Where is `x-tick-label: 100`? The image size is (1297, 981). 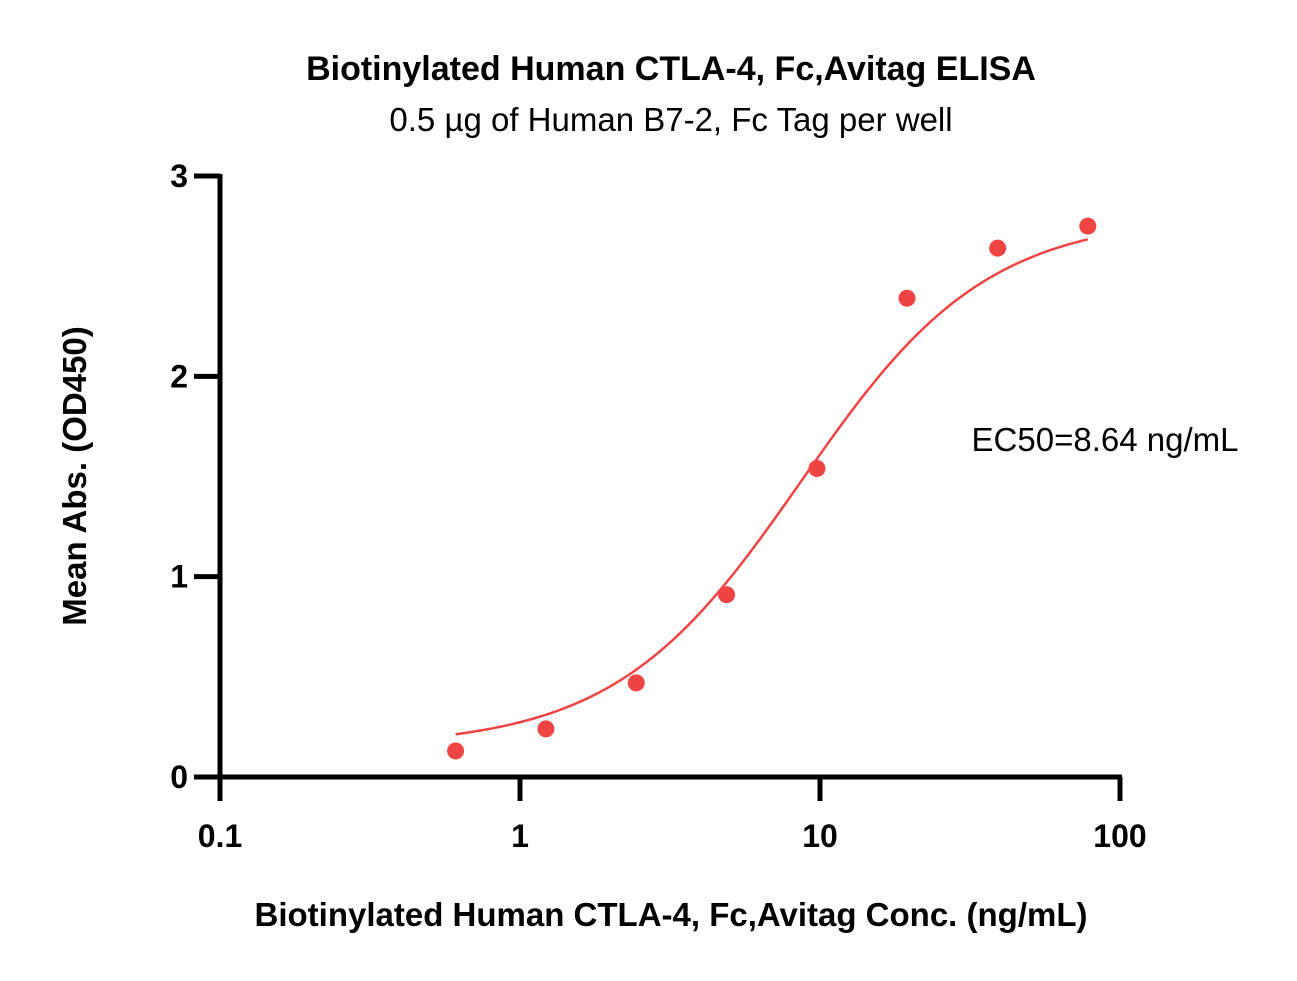
x-tick-label: 100 is located at coordinates (1119, 836).